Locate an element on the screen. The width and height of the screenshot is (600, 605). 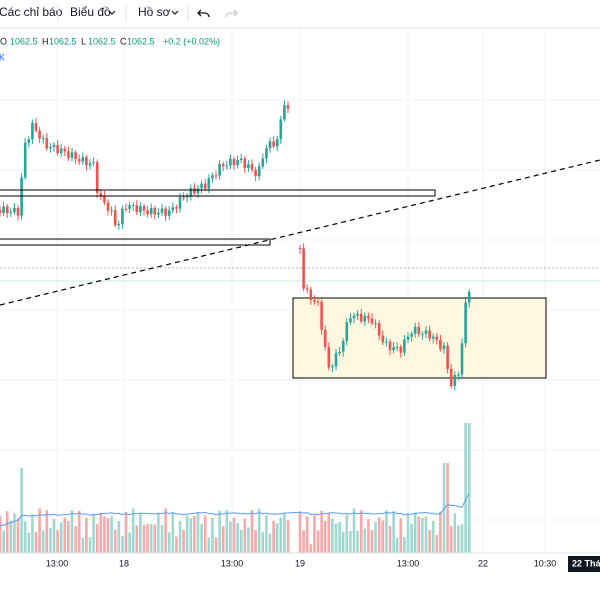
ohlc-label: L is located at coordinates (83, 41).